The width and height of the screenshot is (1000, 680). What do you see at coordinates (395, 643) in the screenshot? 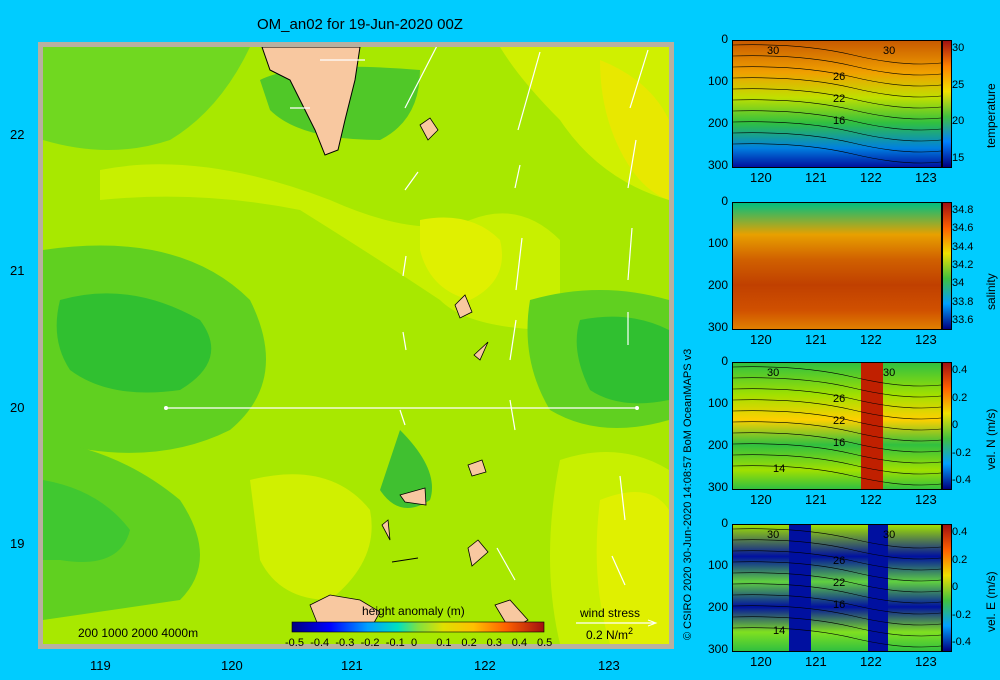
I see `colorbar-tick: -0.1` at bounding box center [395, 643].